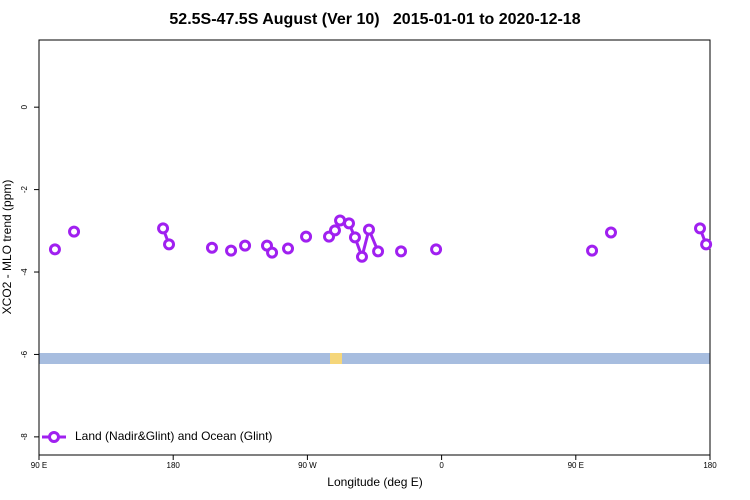  I want to click on y-tick-label: 0, so click(24, 106).